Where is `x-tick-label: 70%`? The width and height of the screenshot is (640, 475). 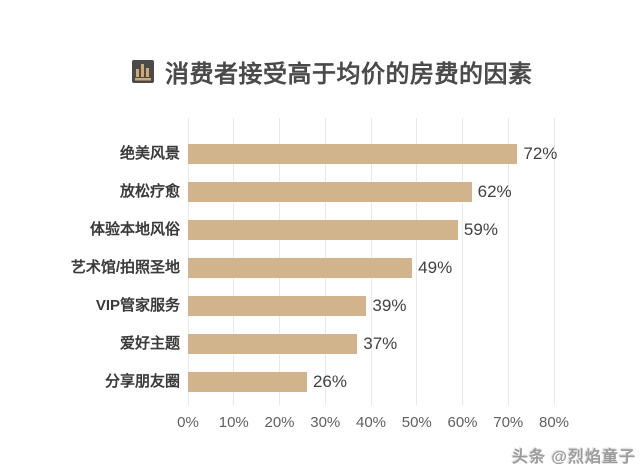
x-tick-label: 70% is located at coordinates (508, 422).